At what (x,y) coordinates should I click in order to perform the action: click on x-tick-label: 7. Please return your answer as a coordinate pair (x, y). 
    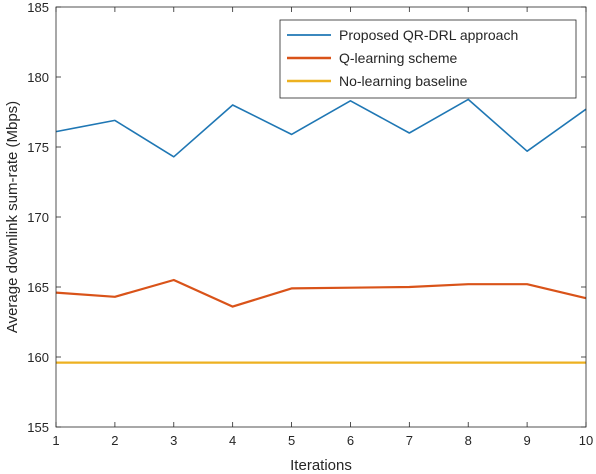
    Looking at the image, I should click on (409, 440).